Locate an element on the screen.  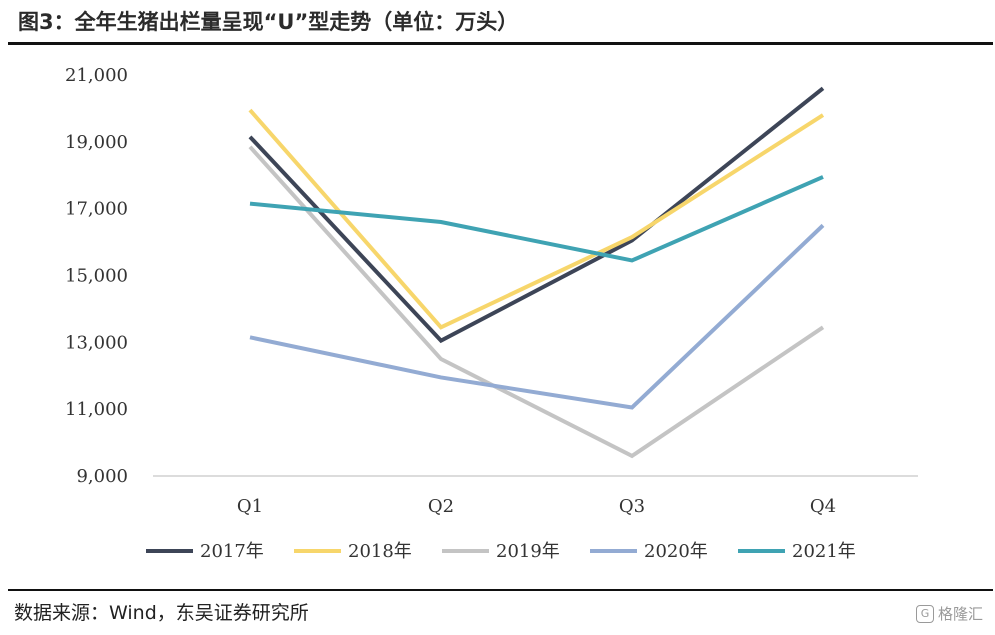
legend-label: 2021年 is located at coordinates (824, 551).